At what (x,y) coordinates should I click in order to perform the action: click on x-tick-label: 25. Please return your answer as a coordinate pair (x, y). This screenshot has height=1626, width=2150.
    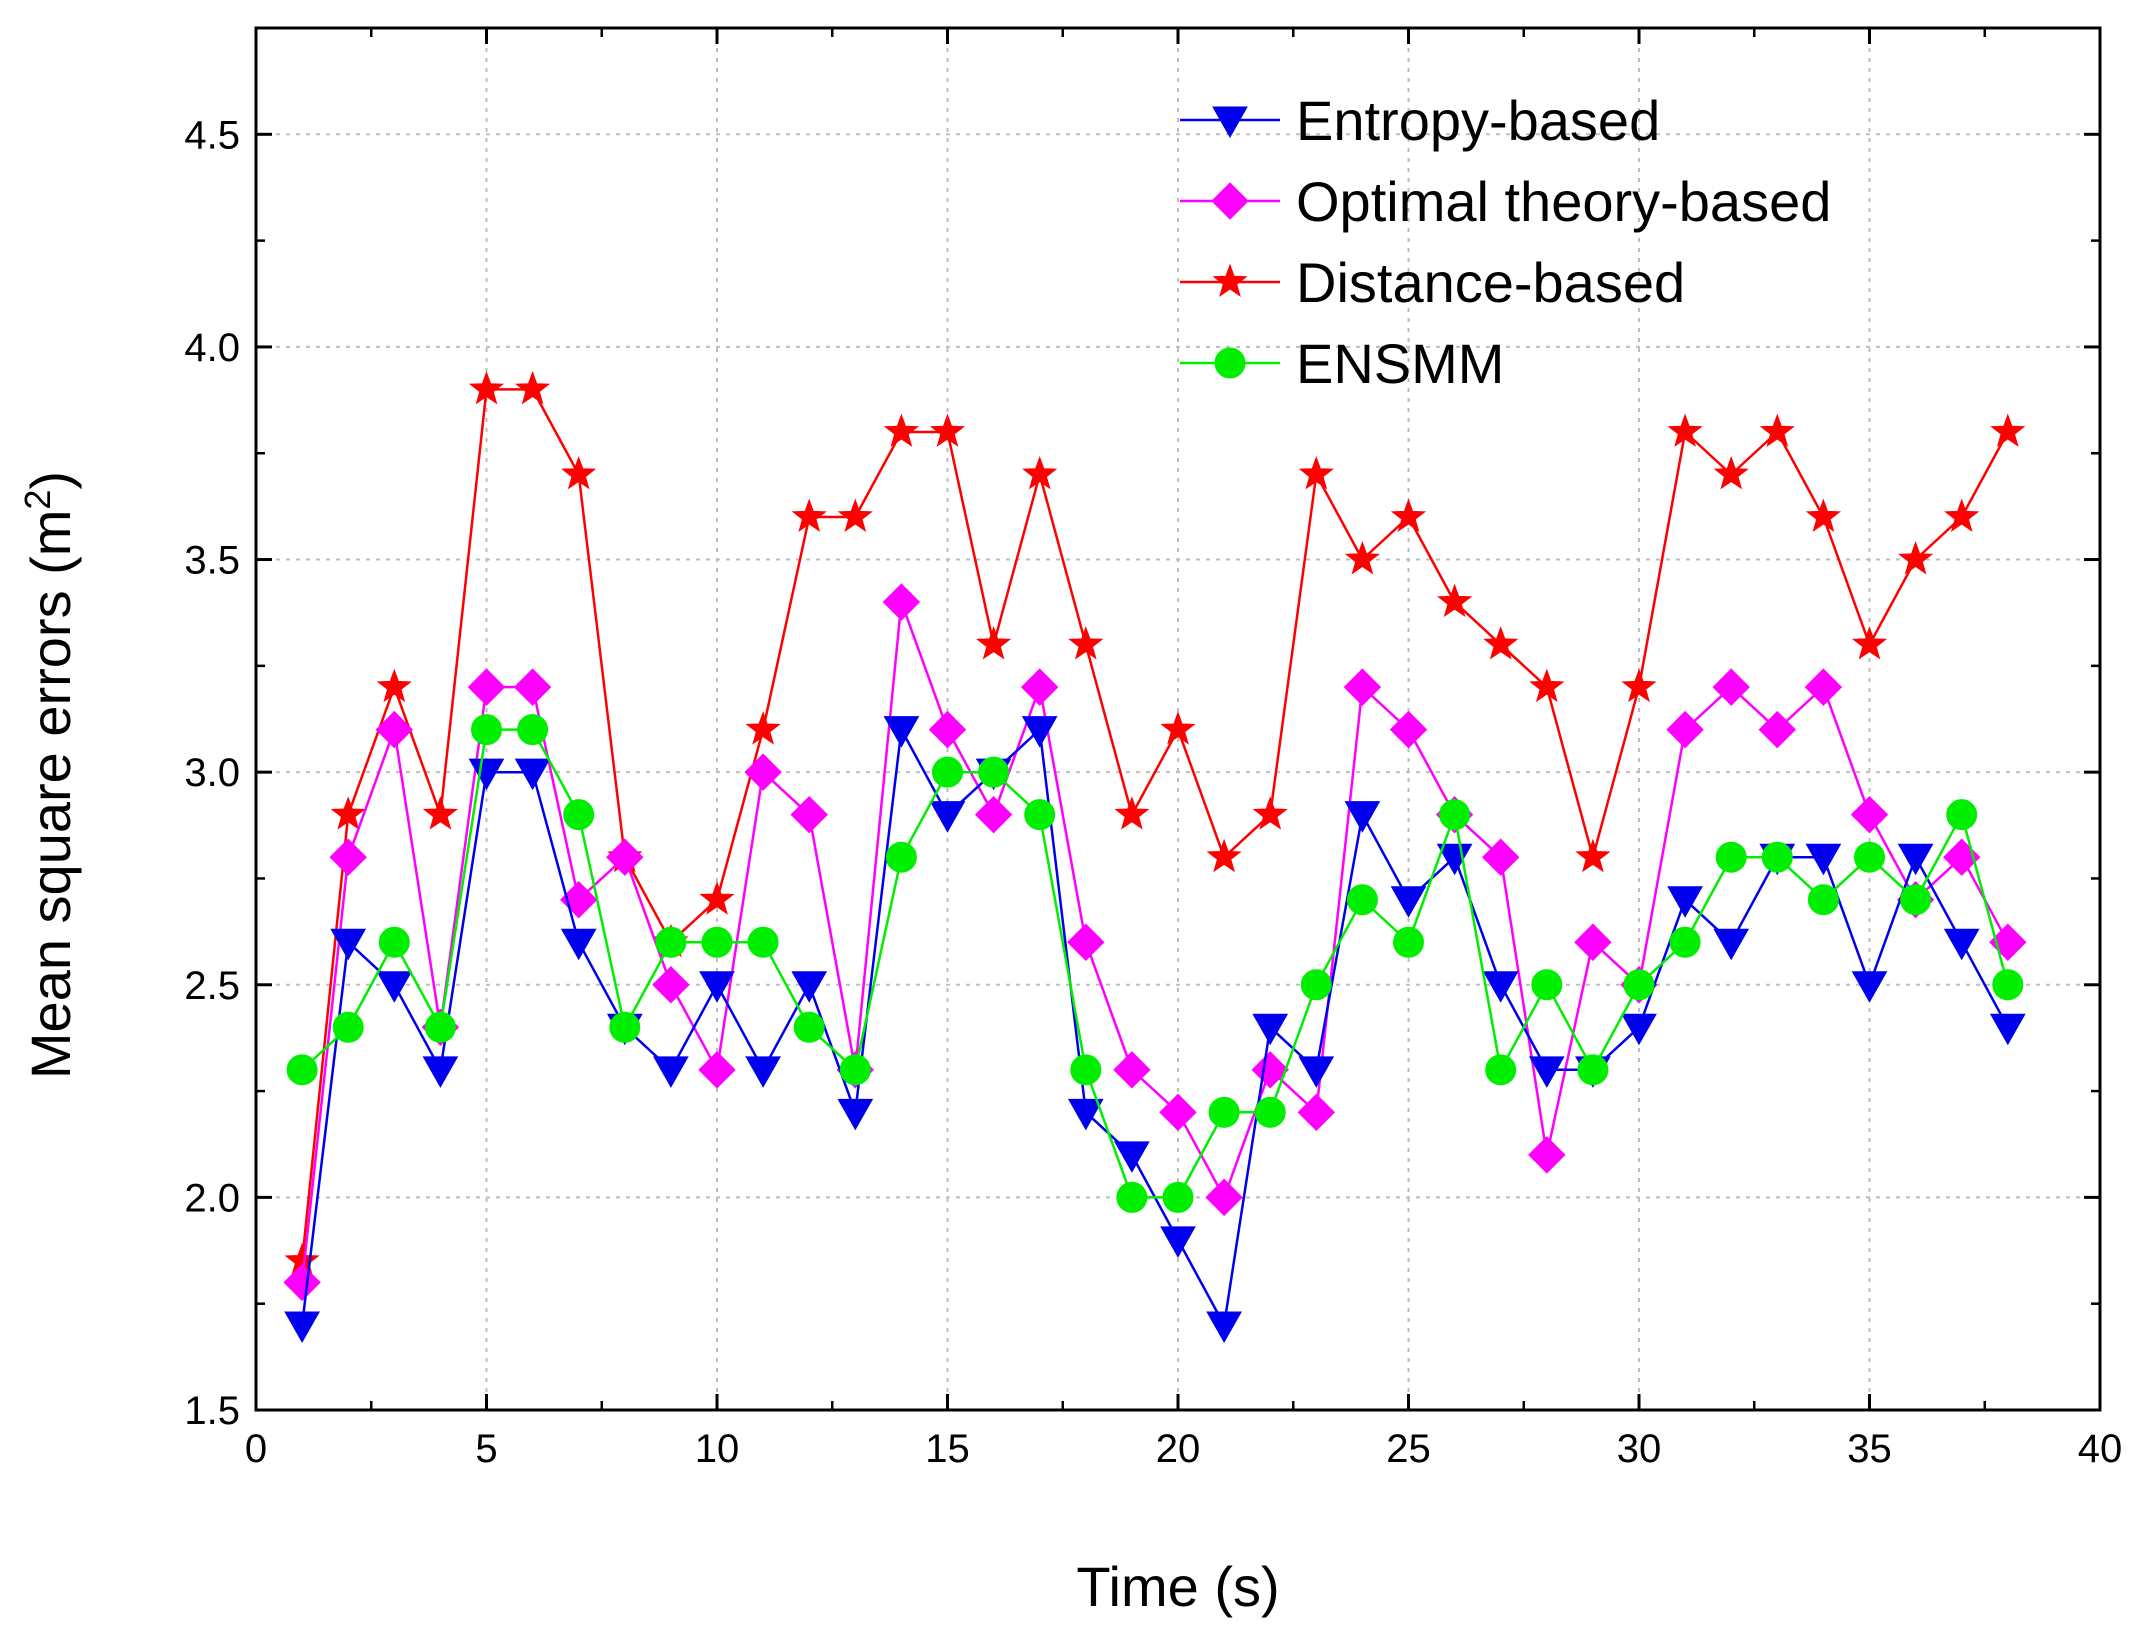
    Looking at the image, I should click on (1408, 1449).